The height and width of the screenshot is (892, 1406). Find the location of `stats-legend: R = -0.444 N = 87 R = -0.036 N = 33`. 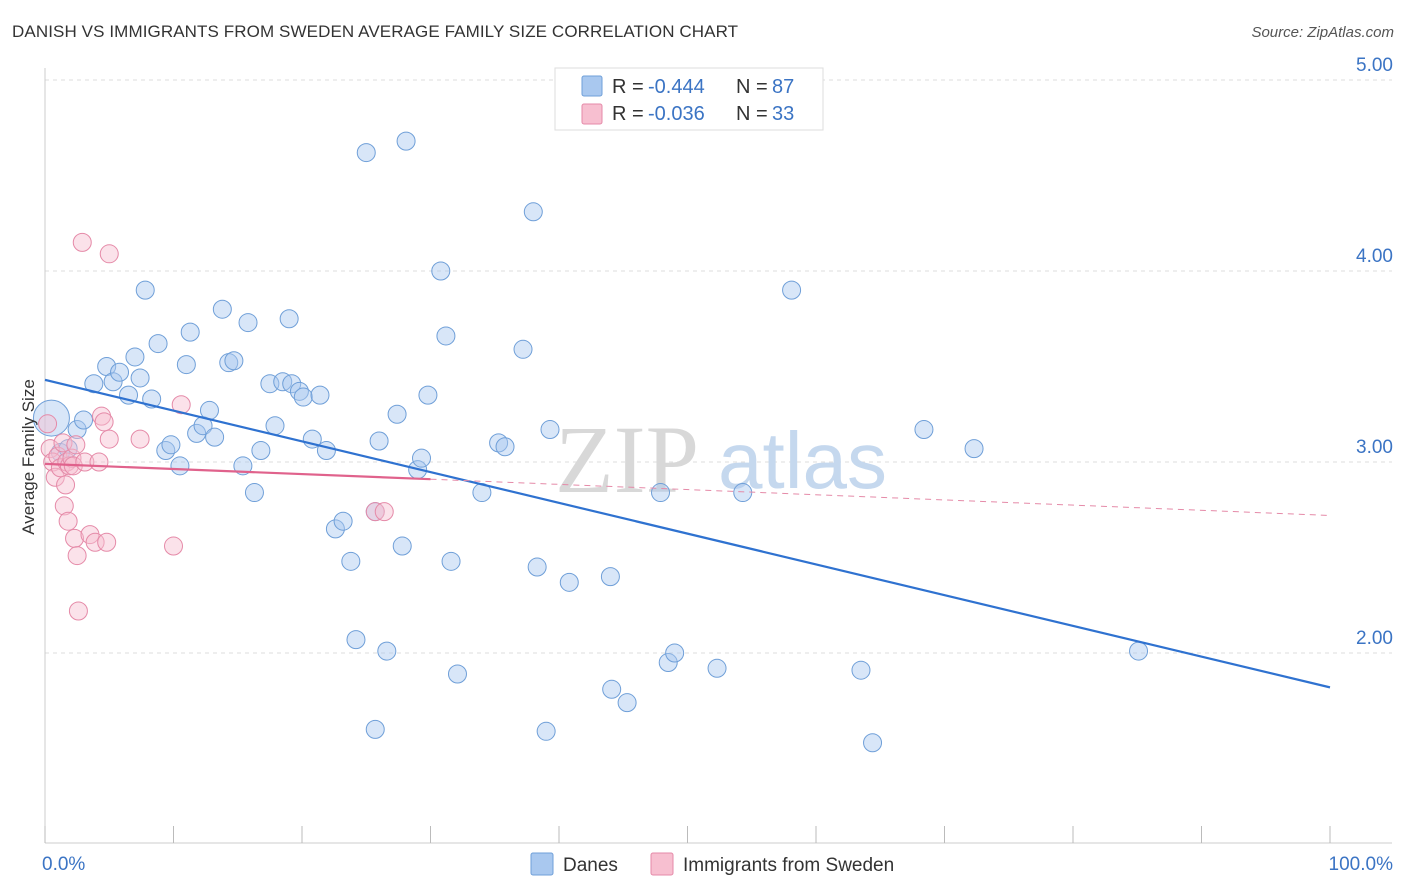

stats-legend: R = -0.444 N = 87 R = -0.036 N = 33 is located at coordinates (689, 99).